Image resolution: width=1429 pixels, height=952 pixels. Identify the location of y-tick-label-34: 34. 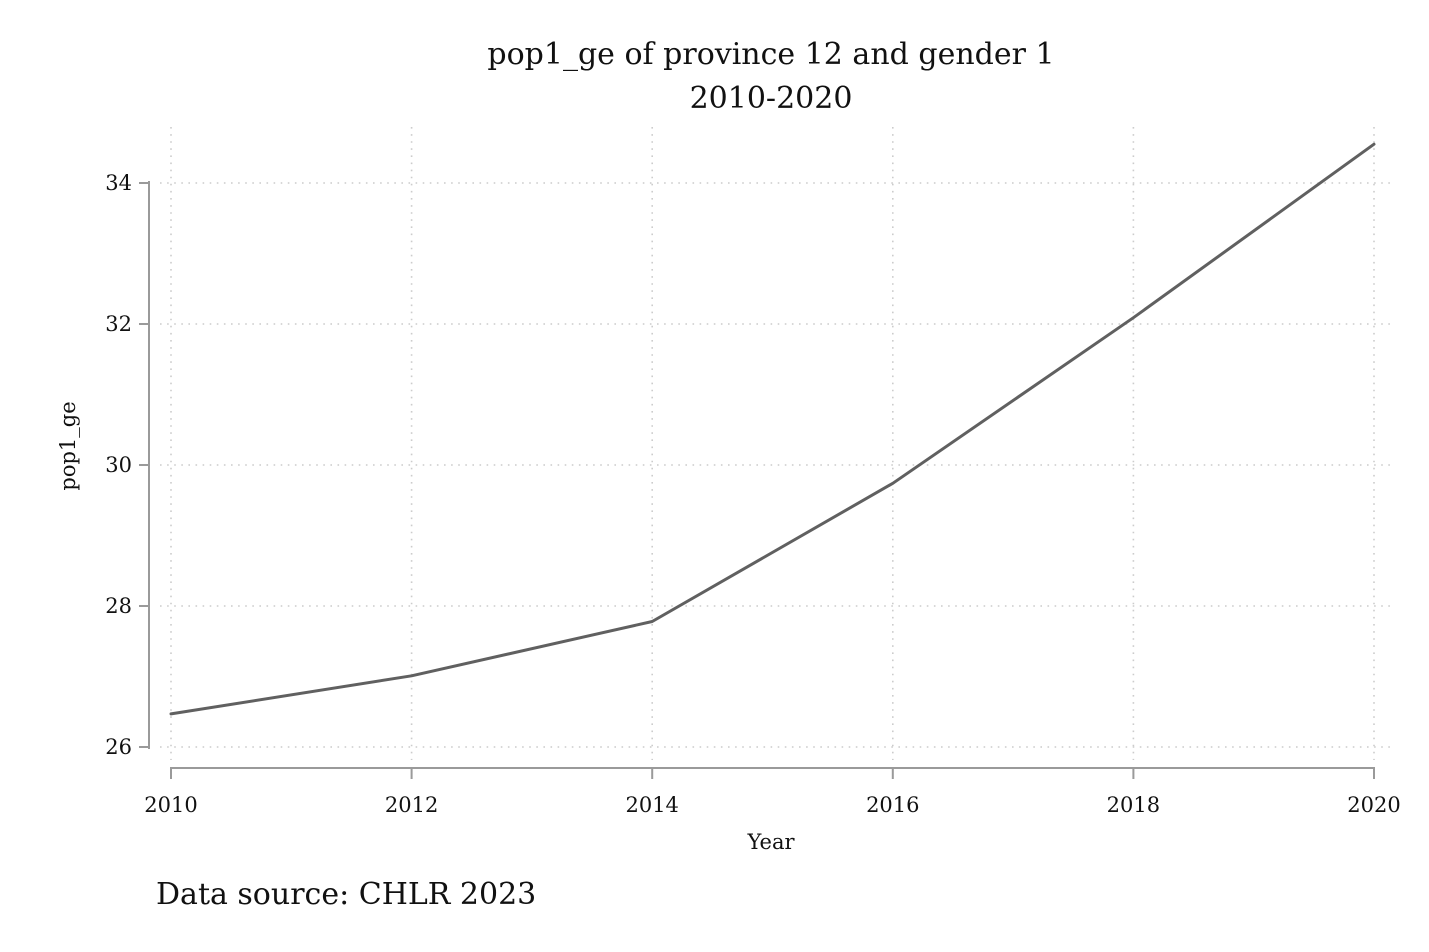
(118, 183).